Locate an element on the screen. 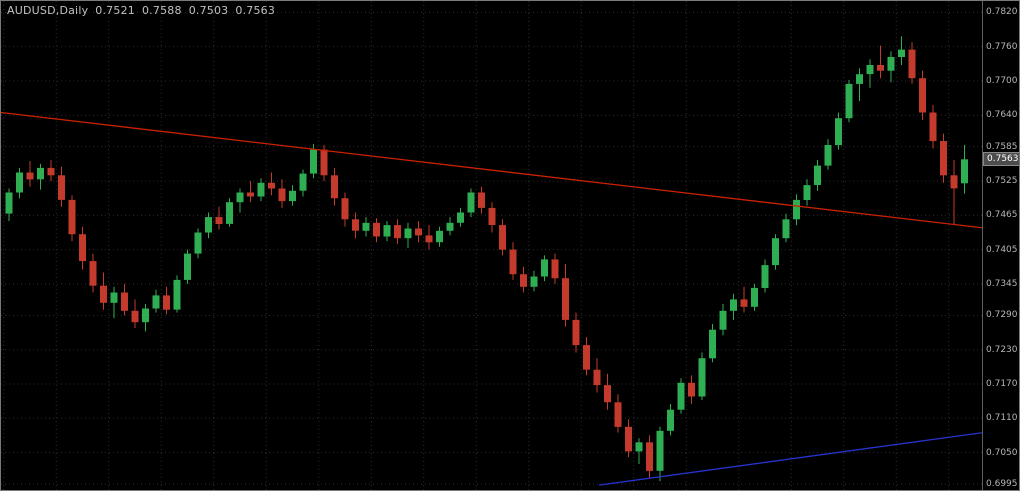 The width and height of the screenshot is (1020, 491). trendline-blue is located at coordinates (790, 458).